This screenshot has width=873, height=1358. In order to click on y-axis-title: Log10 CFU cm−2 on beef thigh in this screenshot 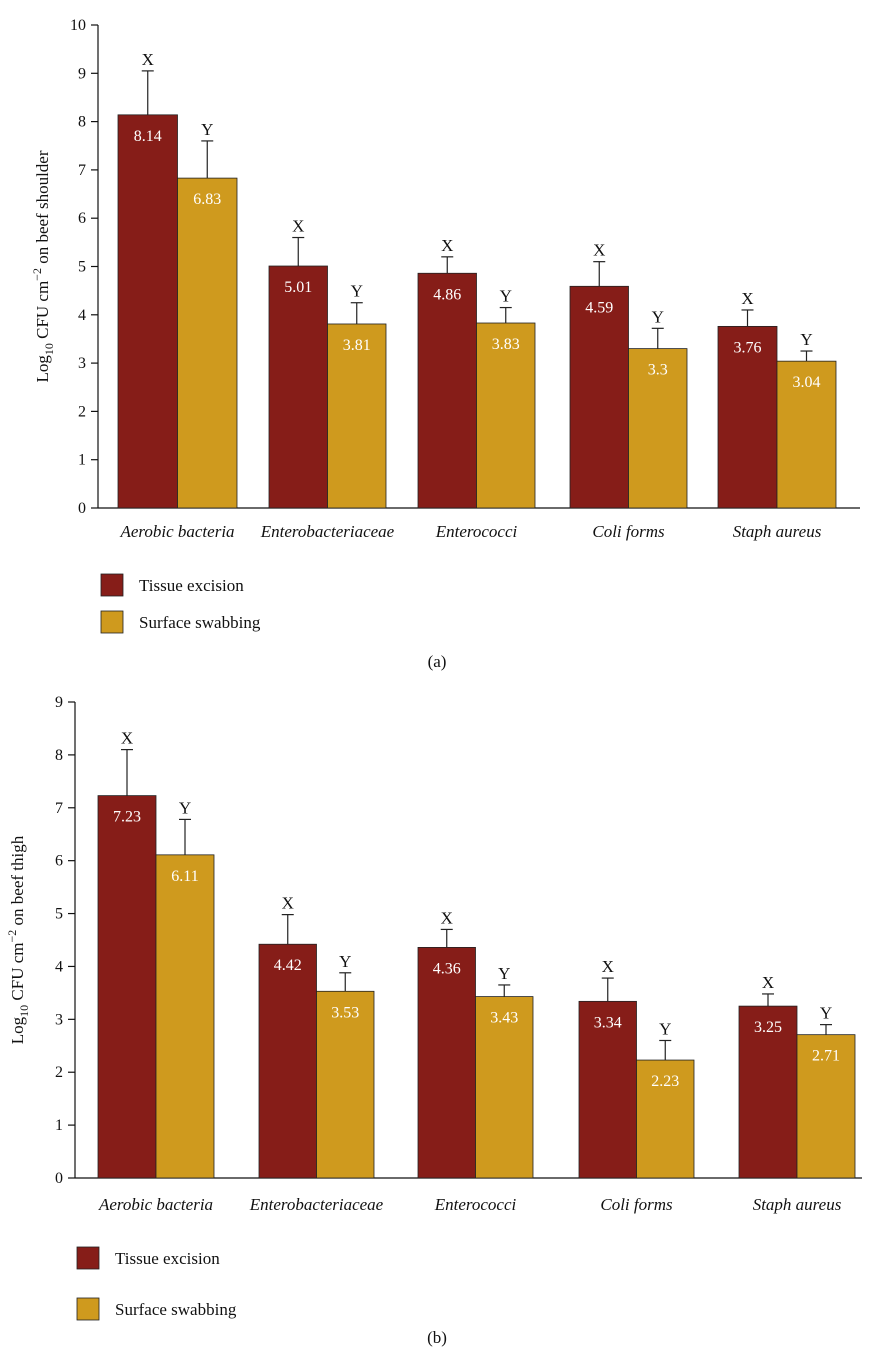, I will do `click(18, 939)`.